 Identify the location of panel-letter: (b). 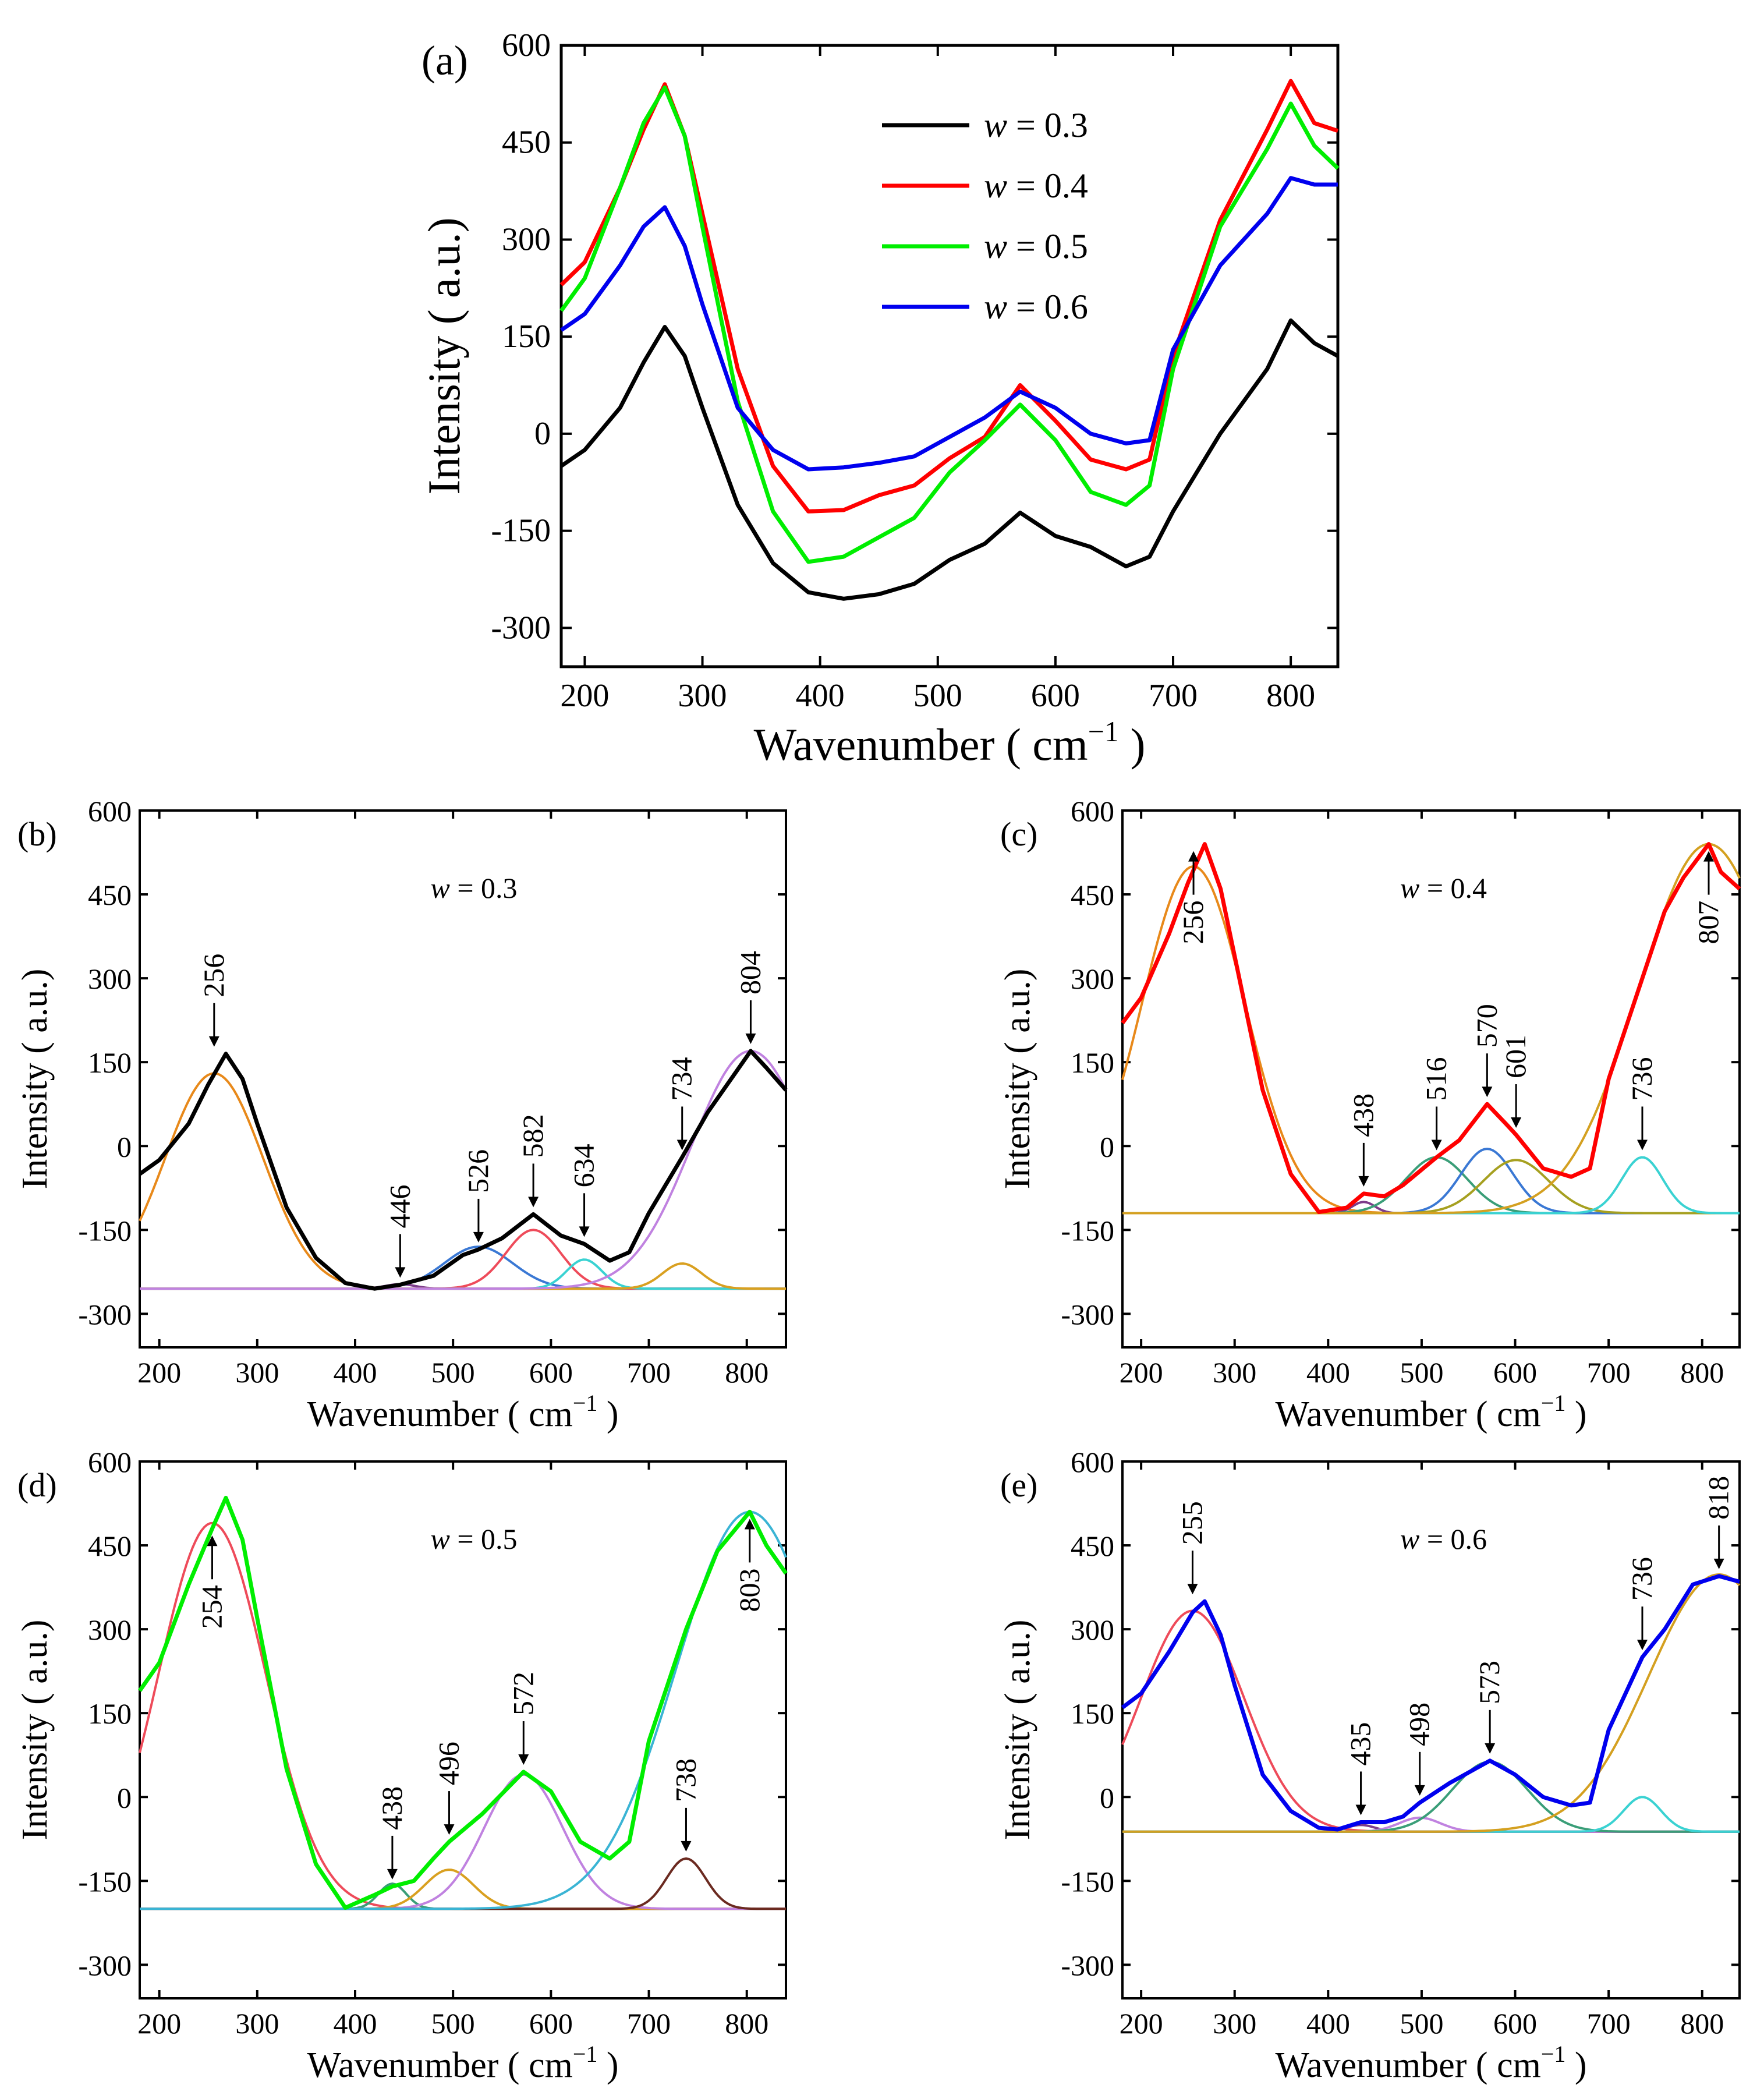
(37, 834).